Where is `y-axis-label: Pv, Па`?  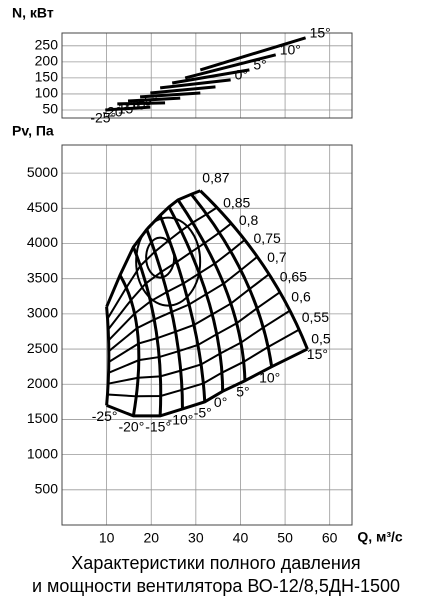 y-axis-label: Pv, Па is located at coordinates (33, 131).